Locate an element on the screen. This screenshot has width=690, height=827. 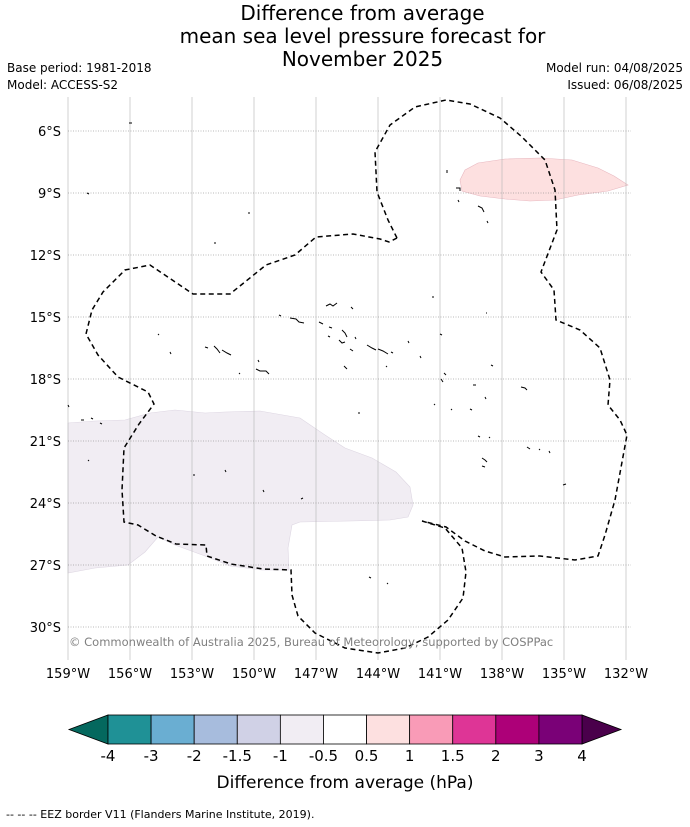
colorbar-tick-label: -2 is located at coordinates (194, 756).